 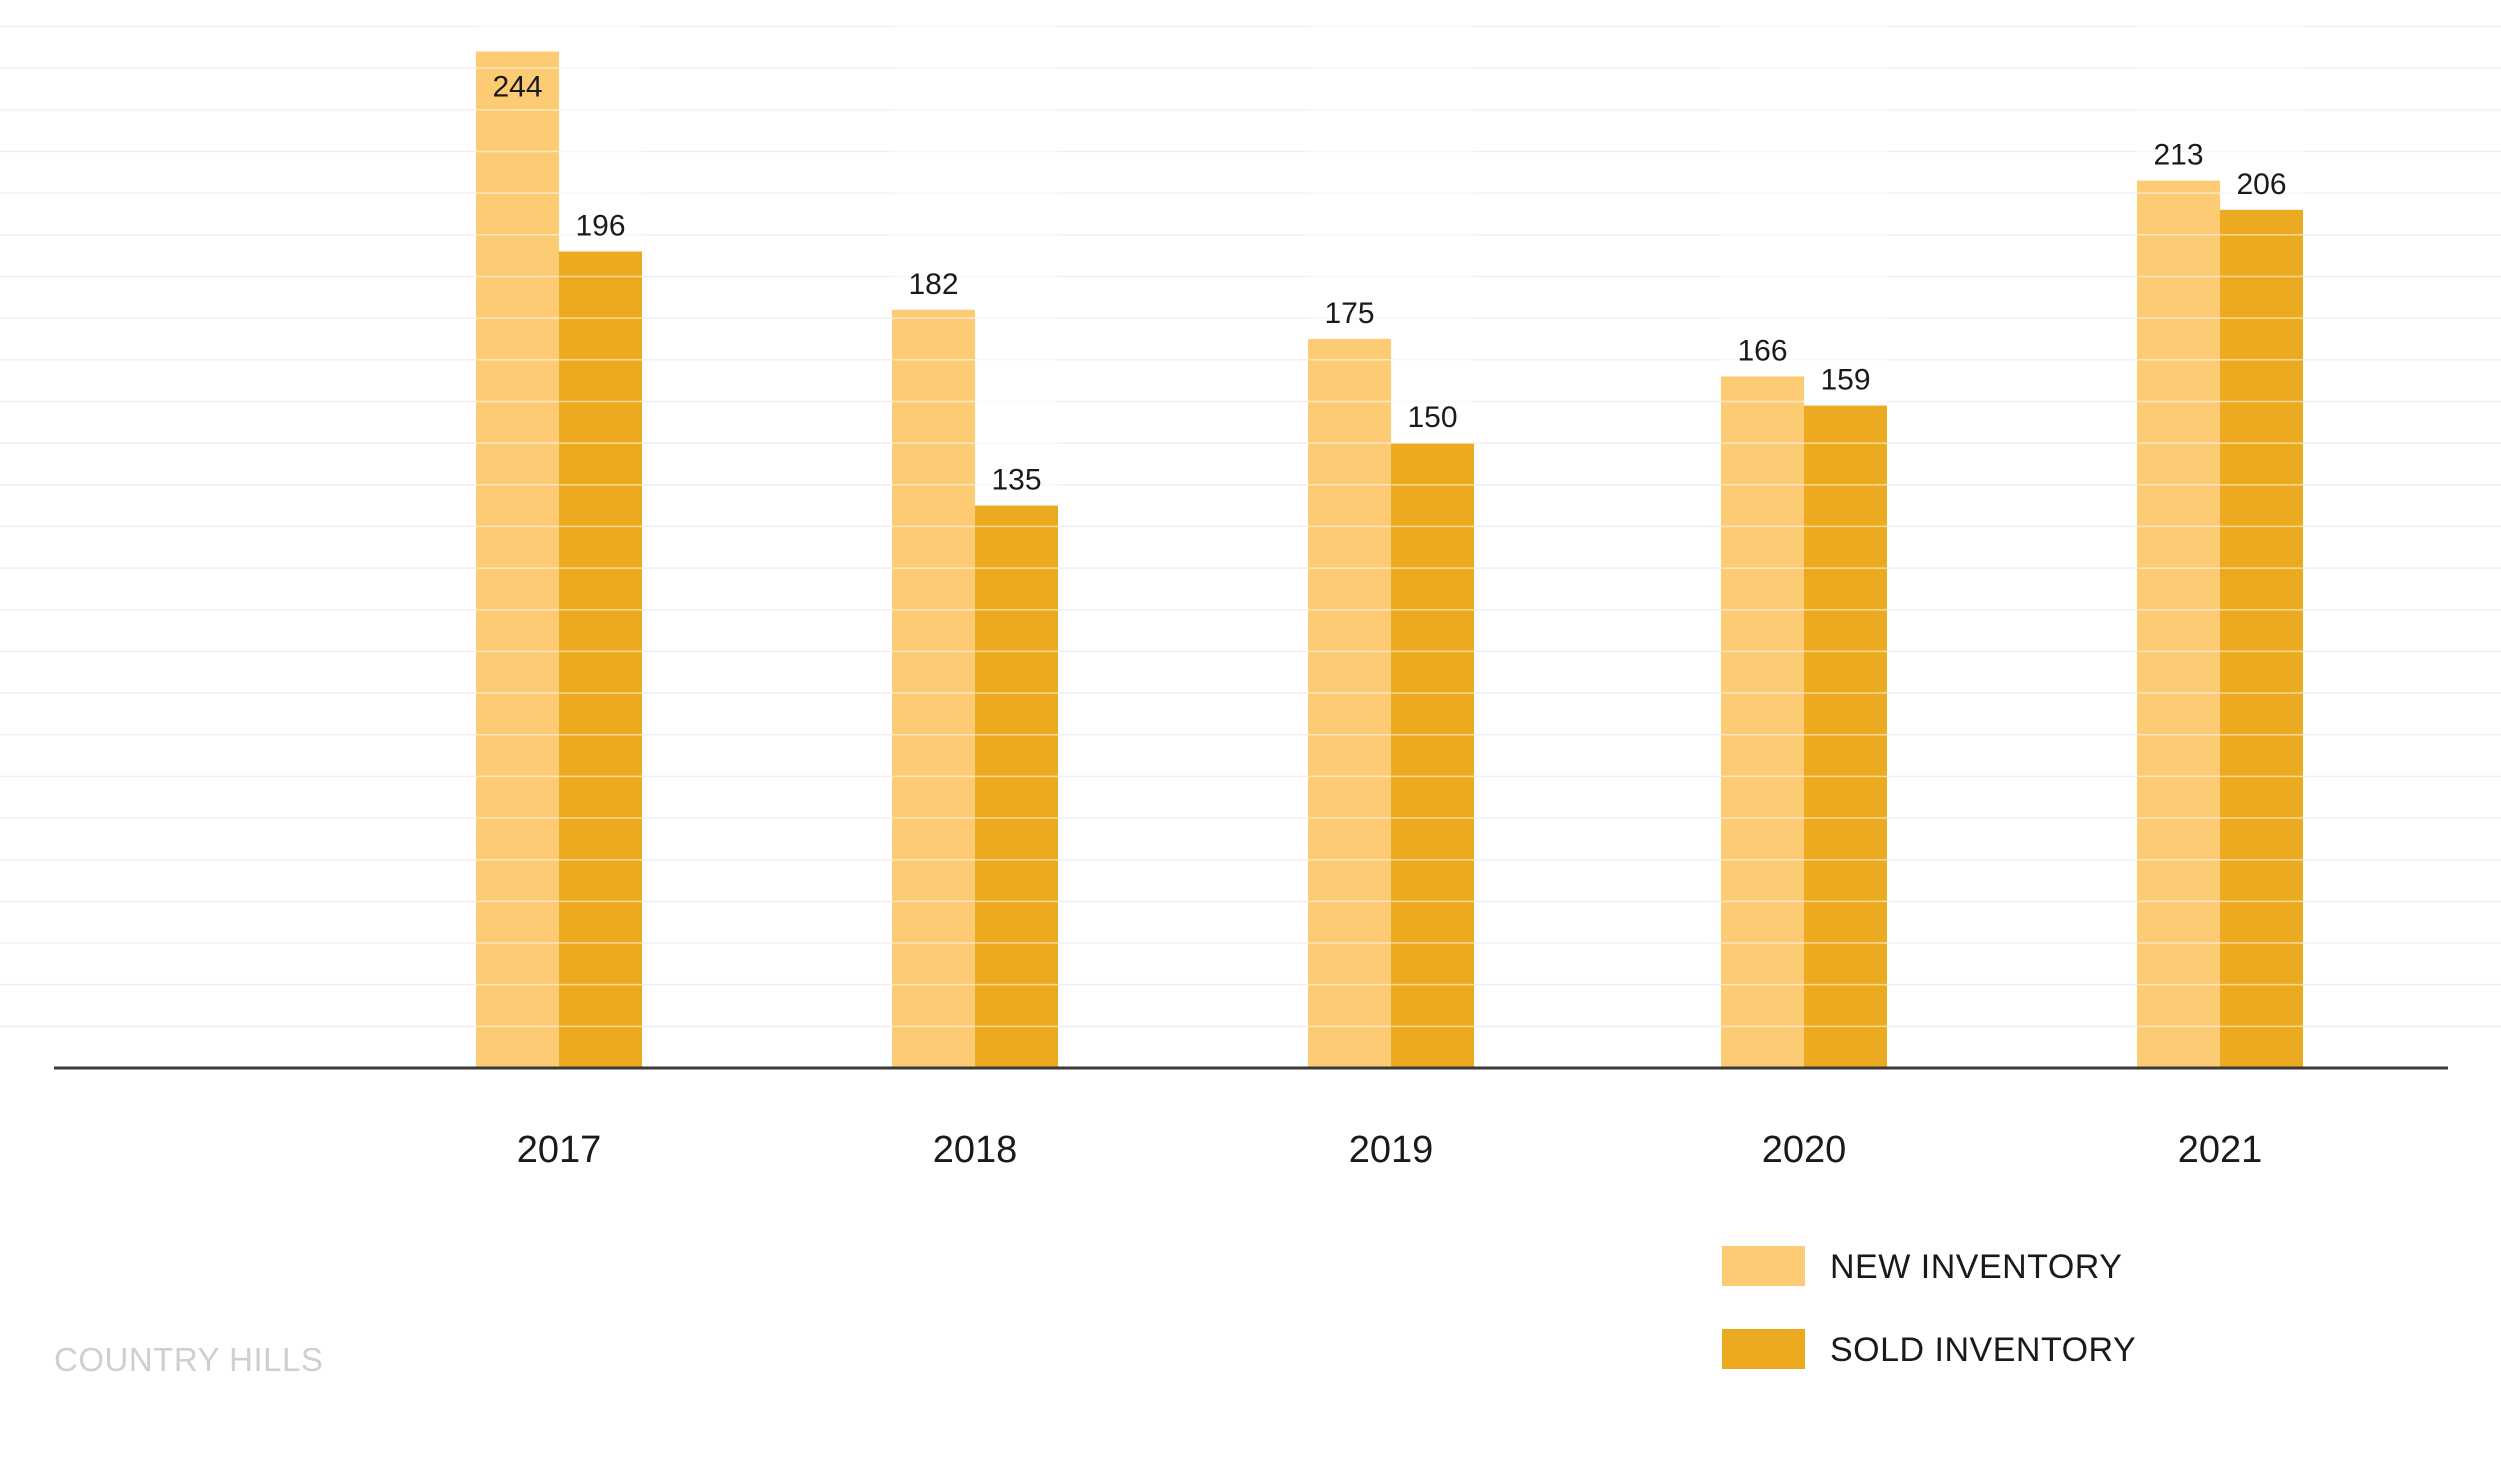 What do you see at coordinates (1845, 380) in the screenshot?
I see `value-label-sold-2020: 159` at bounding box center [1845, 380].